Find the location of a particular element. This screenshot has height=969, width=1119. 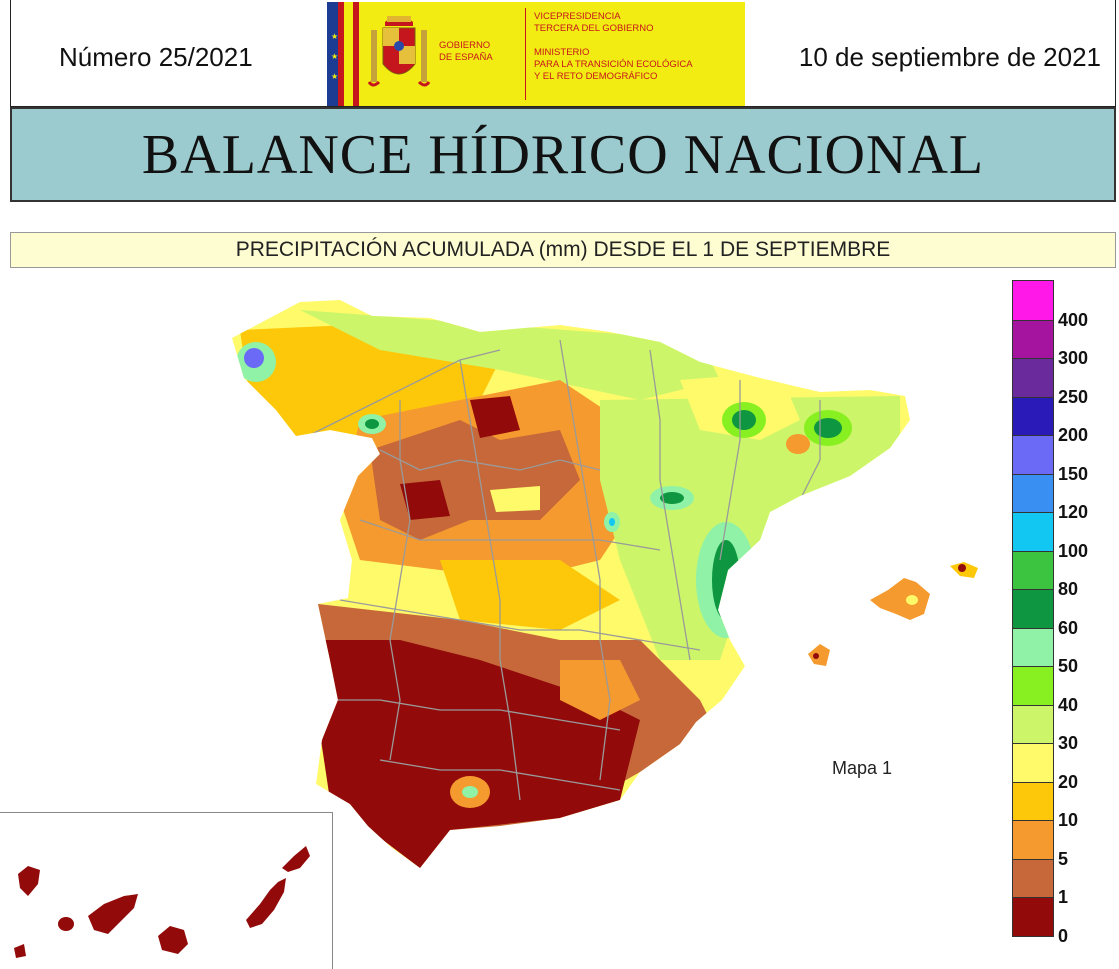

canary-inset-frame is located at coordinates (166, 890).